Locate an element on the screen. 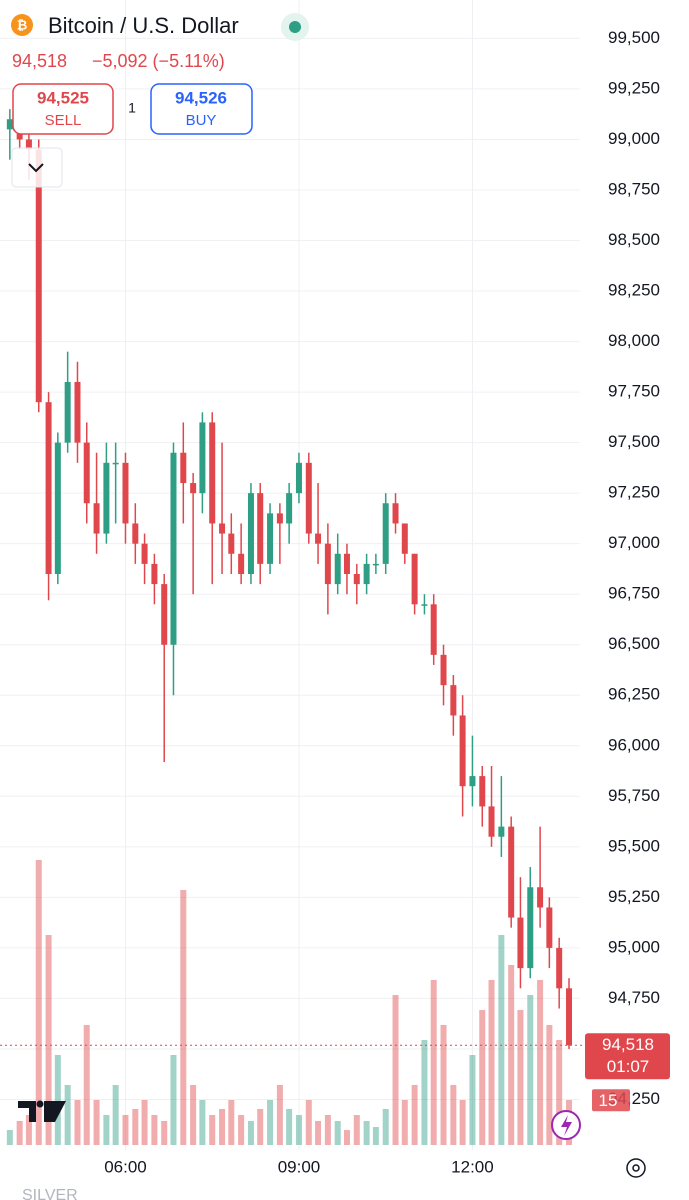 This screenshot has height=1200, width=689. price-change: −5,092 (−5.11%) is located at coordinates (158, 61).